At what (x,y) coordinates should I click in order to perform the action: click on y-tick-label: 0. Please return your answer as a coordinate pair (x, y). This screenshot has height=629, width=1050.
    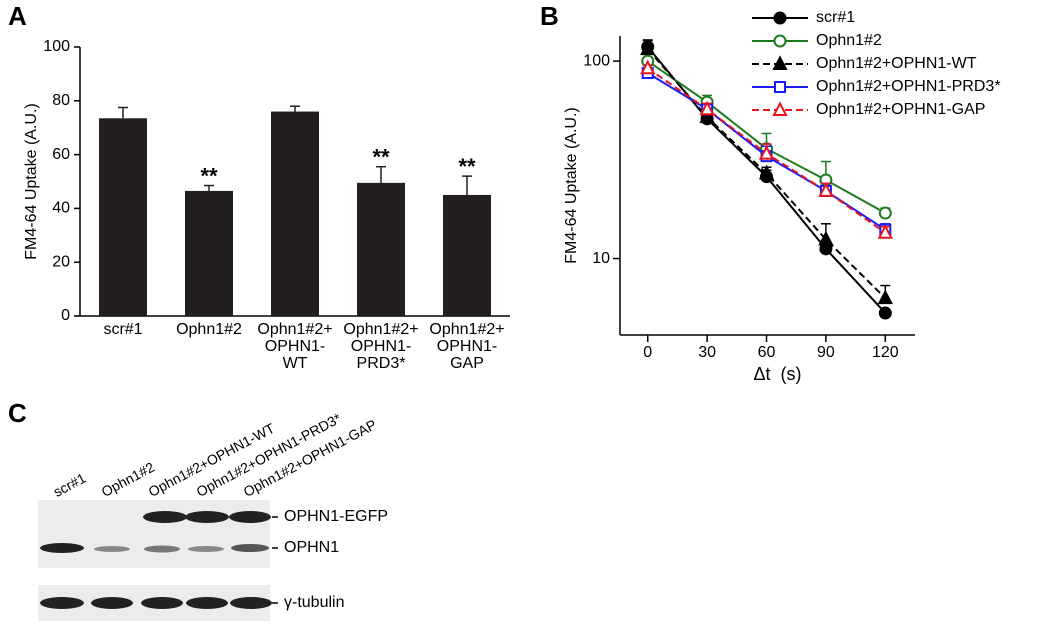
    Looking at the image, I should click on (65, 315).